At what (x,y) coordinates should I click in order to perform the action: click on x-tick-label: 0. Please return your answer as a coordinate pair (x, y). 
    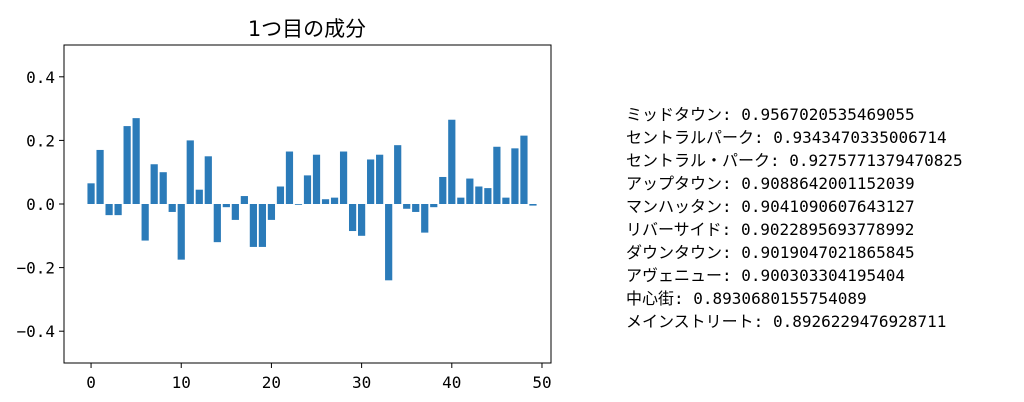
    Looking at the image, I should click on (91, 382).